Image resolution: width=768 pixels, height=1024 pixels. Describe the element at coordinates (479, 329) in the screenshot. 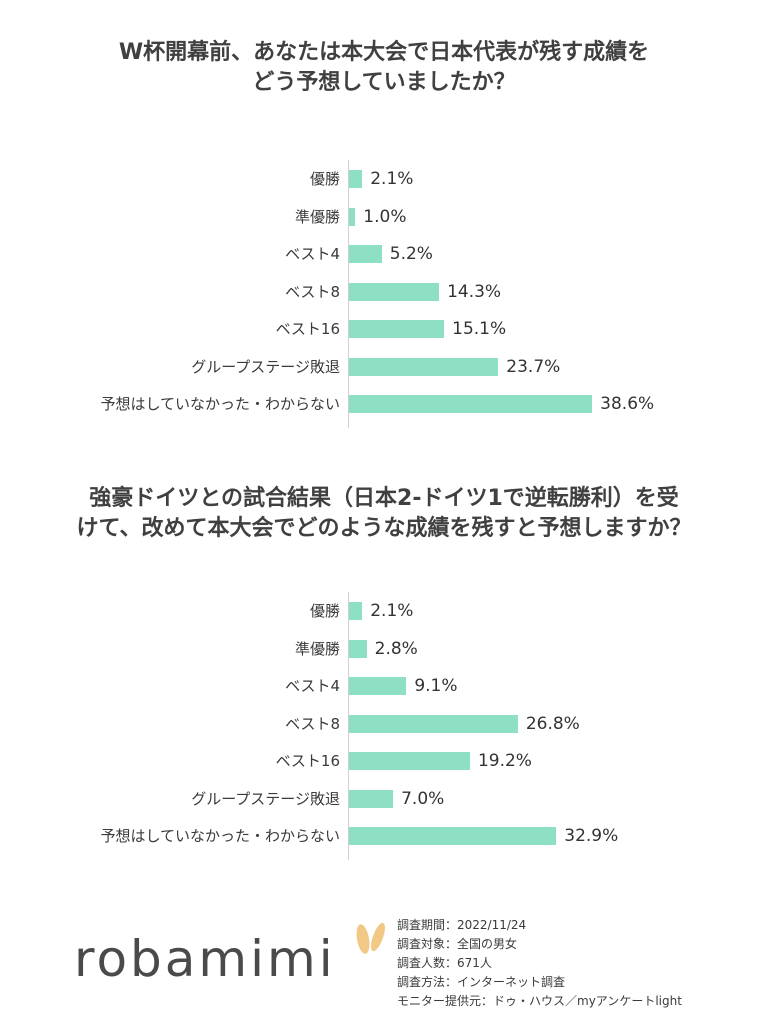

I see `value-label: 15.1%` at that location.